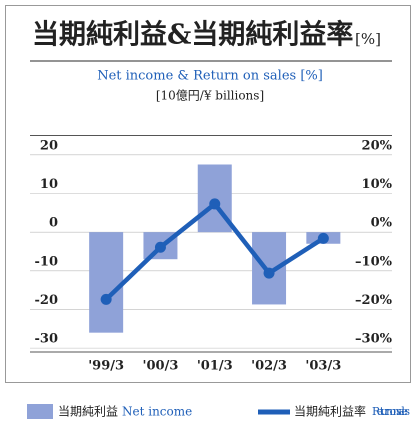 Image resolution: width=416 pixels, height=422 pixels. I want to click on legend: 当期純利益 Net income 当期純利益率 Return on sales, so click(218, 411).